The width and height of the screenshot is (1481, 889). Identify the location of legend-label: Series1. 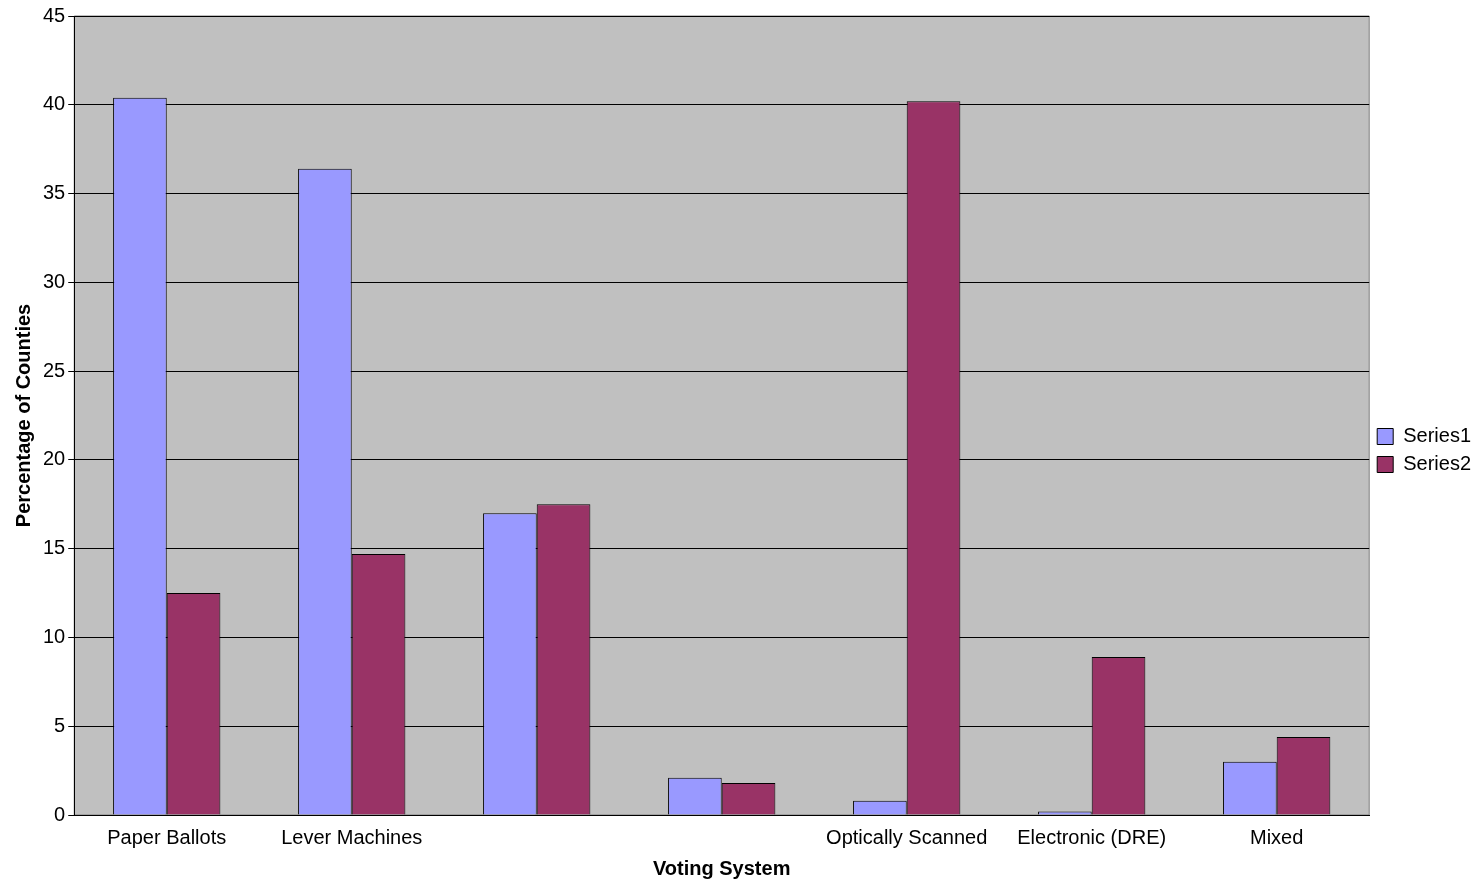
(1437, 435).